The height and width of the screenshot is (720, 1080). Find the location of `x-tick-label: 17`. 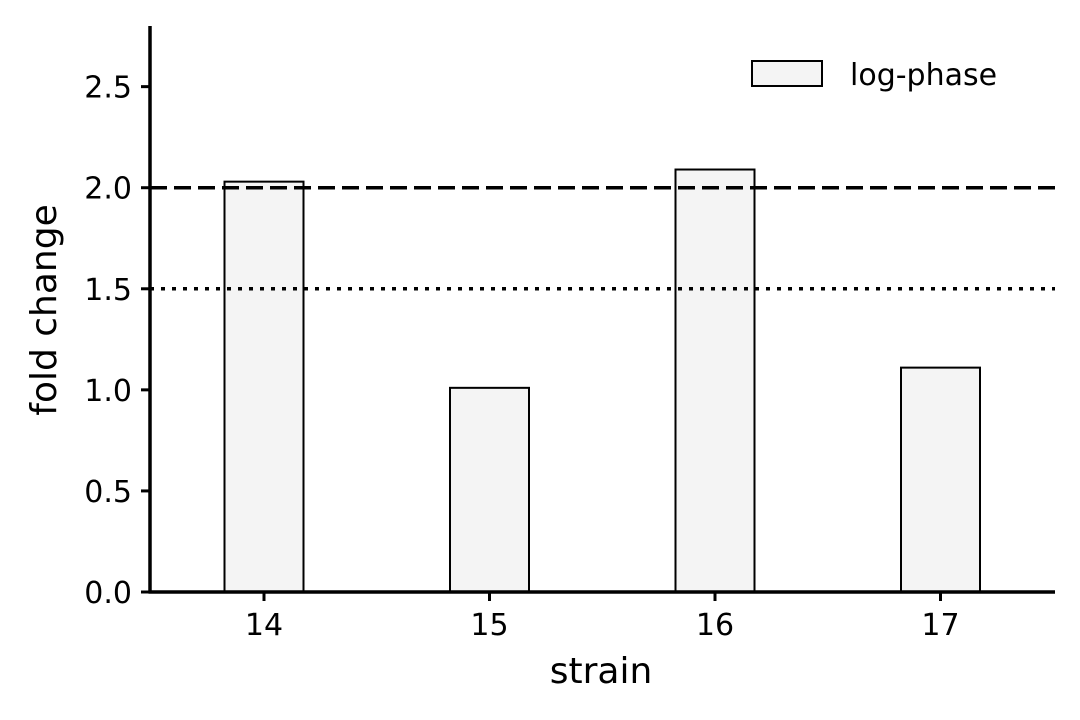

x-tick-label: 17 is located at coordinates (940, 625).